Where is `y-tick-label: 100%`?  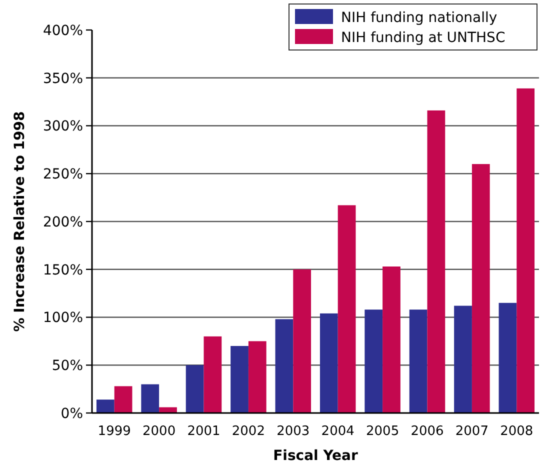 y-tick-label: 100% is located at coordinates (62, 318).